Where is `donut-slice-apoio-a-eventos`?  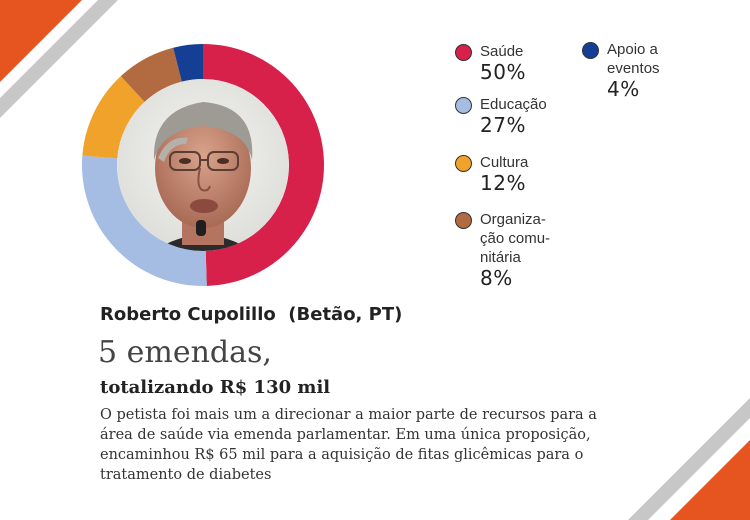 donut-slice-apoio-a-eventos is located at coordinates (188, 63).